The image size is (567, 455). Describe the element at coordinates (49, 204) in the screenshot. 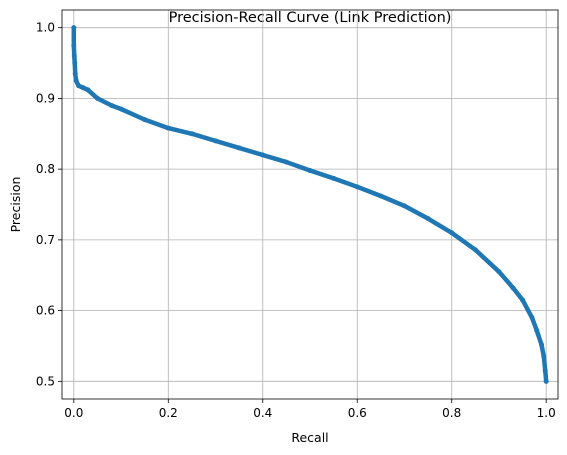

I see `y-axis: 0.5 0.6 0.7 0.8 0.9 1.0` at that location.